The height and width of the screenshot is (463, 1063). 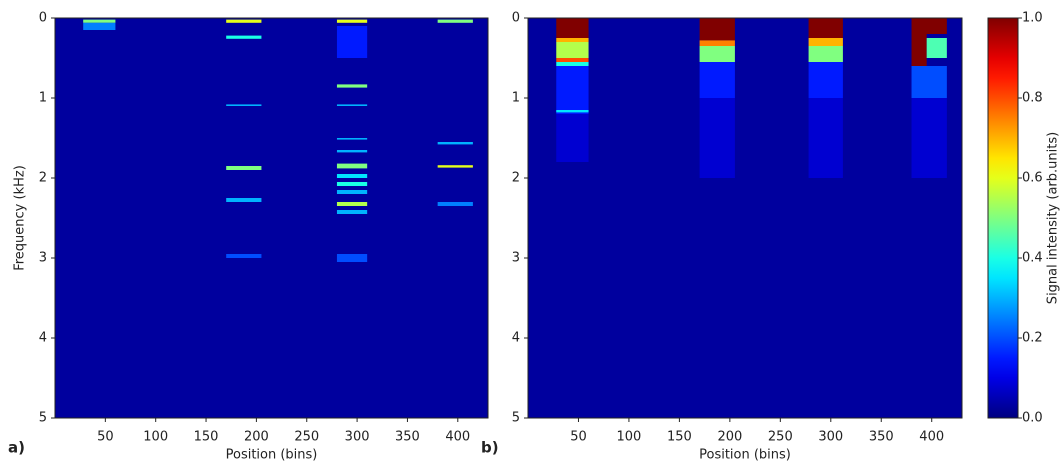 What do you see at coordinates (1003, 218) in the screenshot?
I see `colorbar` at bounding box center [1003, 218].